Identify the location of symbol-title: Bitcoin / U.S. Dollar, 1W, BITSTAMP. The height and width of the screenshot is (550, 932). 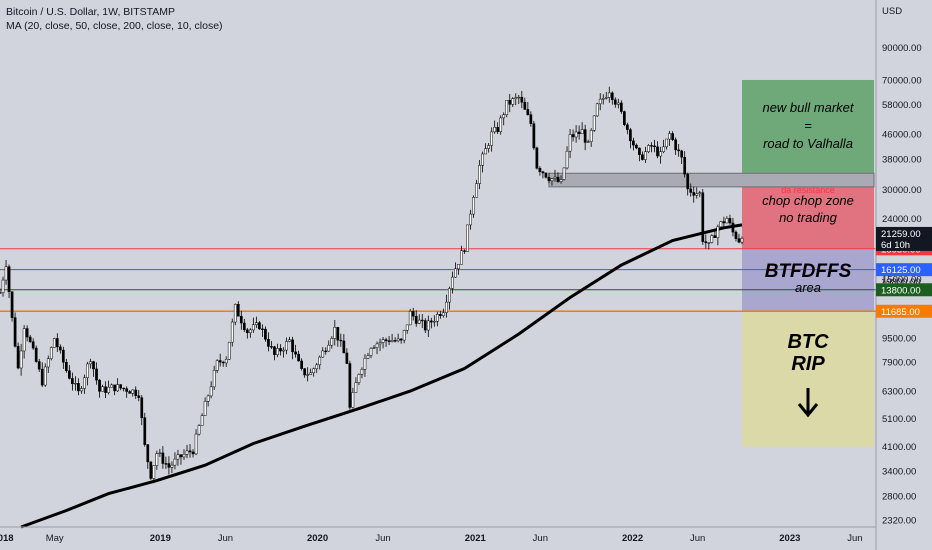
(91, 12).